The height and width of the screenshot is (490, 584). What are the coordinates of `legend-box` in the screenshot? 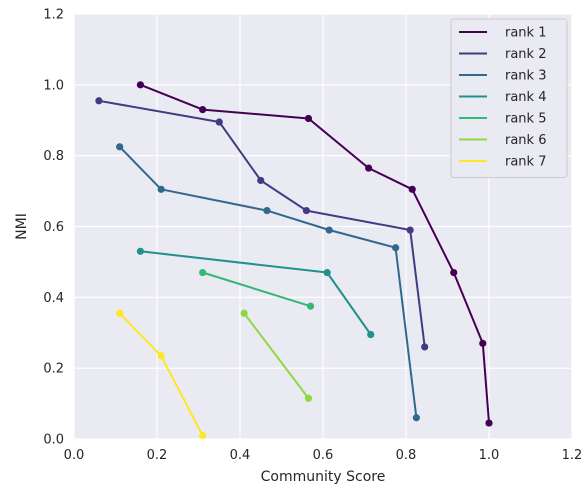 It's located at (509, 98).